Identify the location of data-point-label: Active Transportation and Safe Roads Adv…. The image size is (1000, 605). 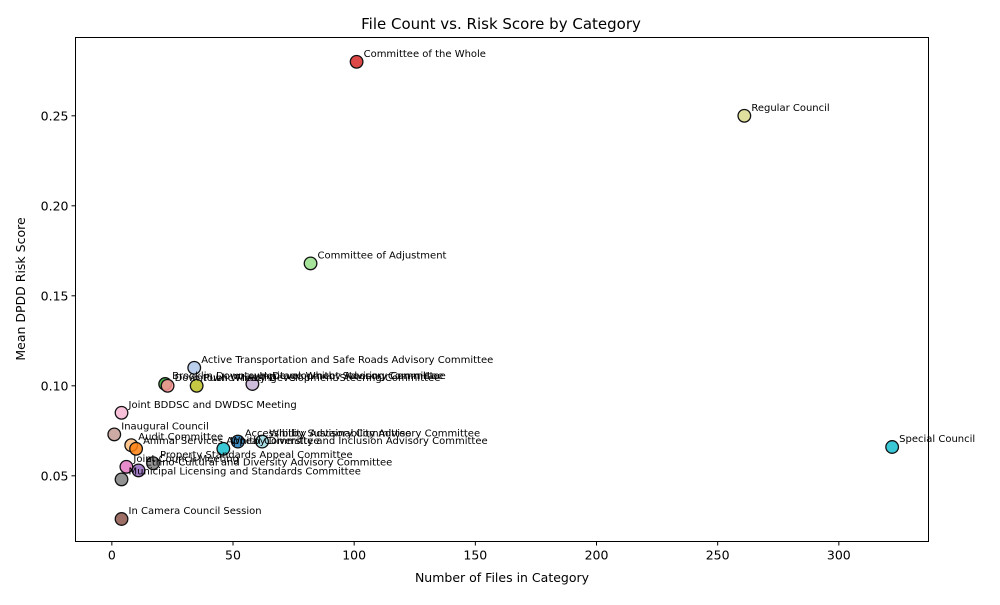
(347, 360).